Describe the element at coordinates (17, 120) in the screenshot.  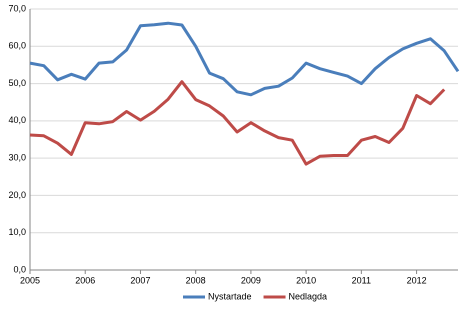
I see `y-tick-label: 40,0` at that location.